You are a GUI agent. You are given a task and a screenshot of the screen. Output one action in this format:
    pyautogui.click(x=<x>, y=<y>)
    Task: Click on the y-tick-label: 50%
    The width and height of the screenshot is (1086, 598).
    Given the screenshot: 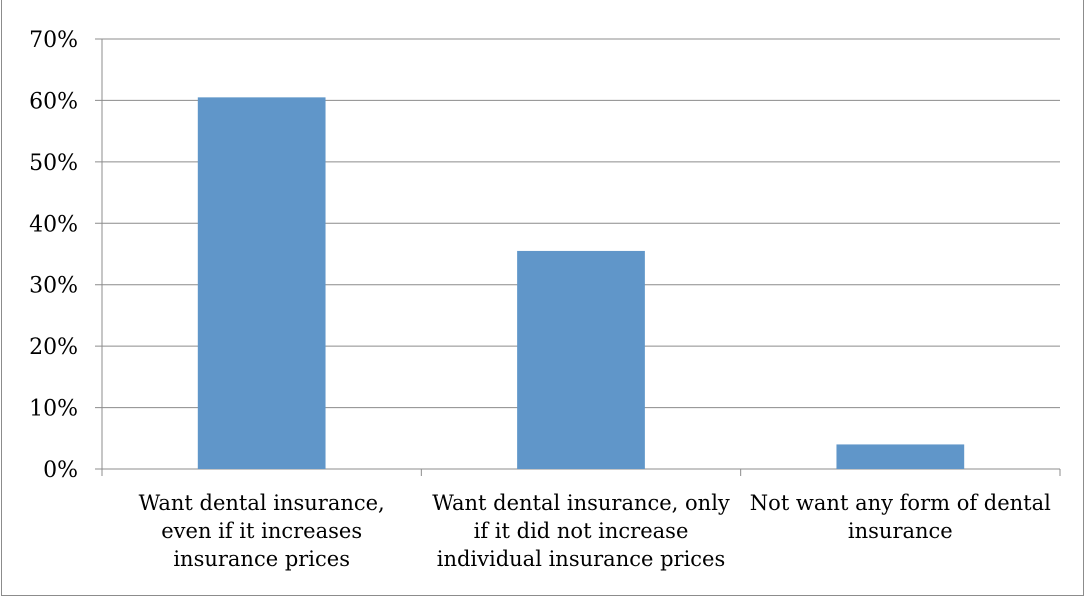 What is the action you would take?
    pyautogui.click(x=53, y=163)
    